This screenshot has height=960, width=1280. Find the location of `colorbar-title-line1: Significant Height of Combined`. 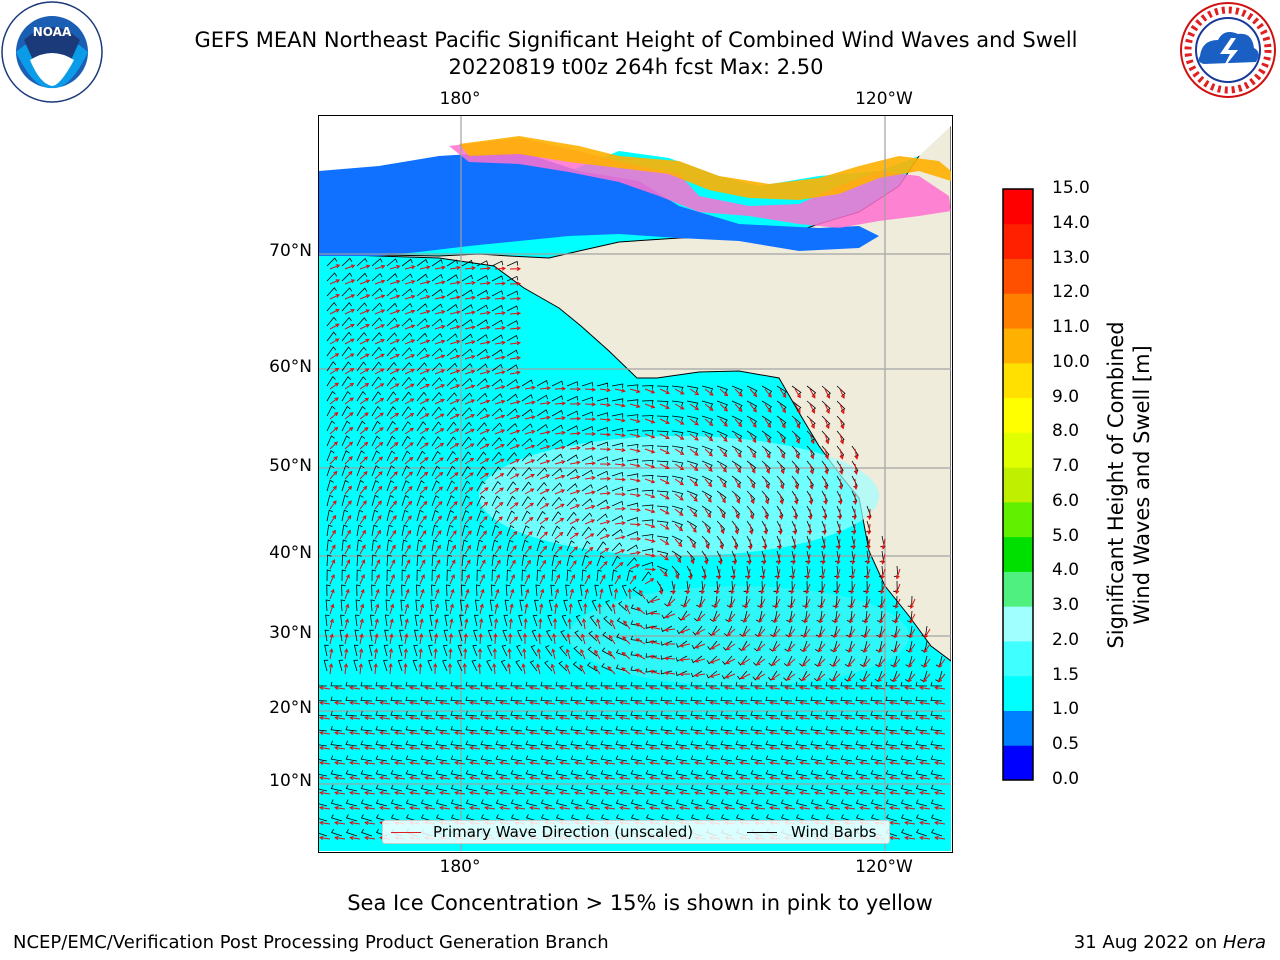

colorbar-title-line1: Significant Height of Combined is located at coordinates (1116, 485).